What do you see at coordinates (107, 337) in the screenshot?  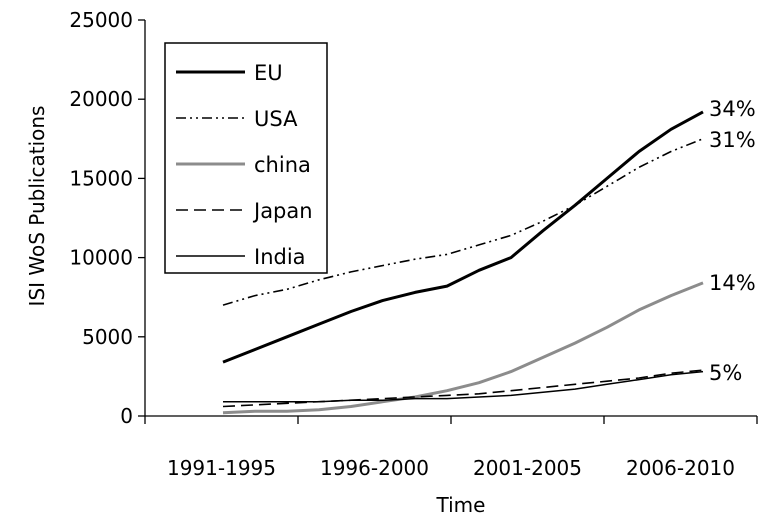 I see `y-tick-label: 5000` at bounding box center [107, 337].